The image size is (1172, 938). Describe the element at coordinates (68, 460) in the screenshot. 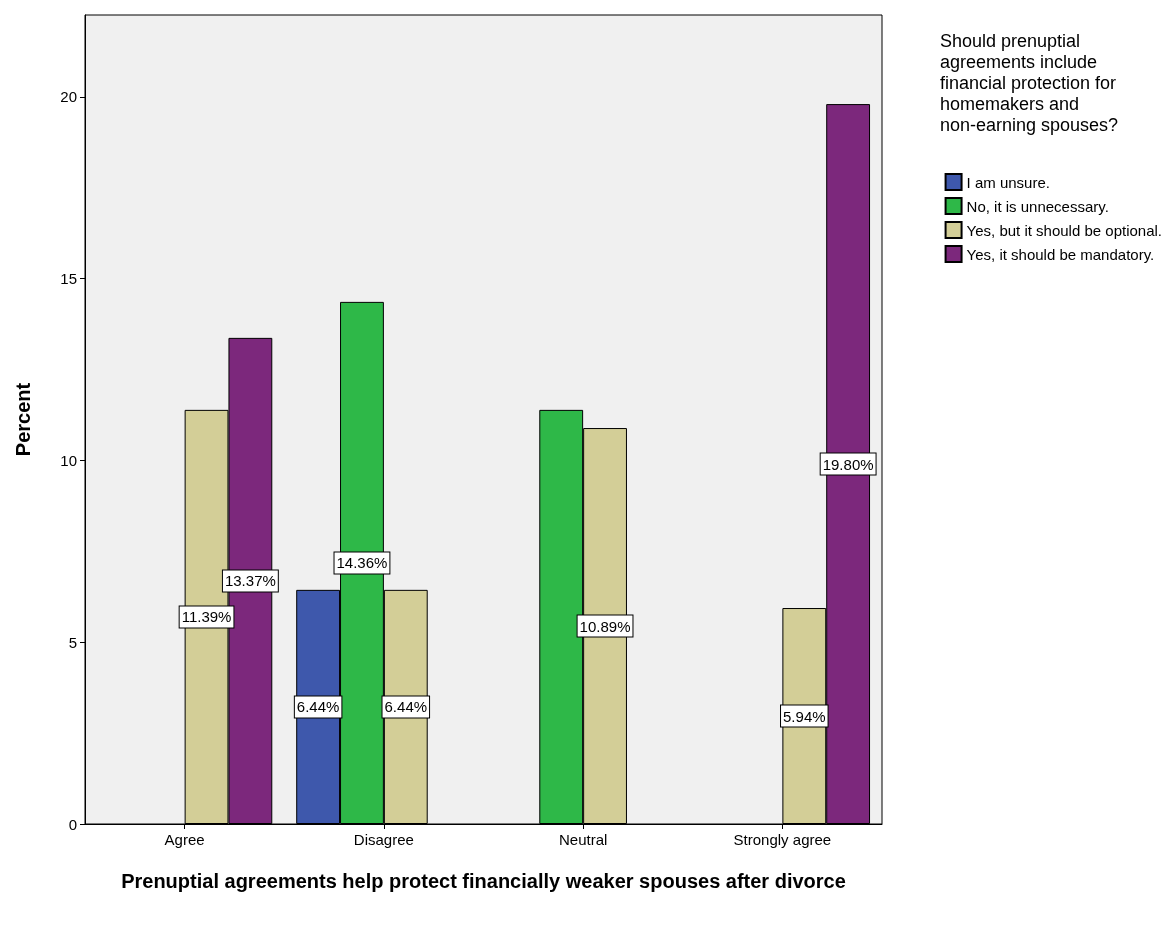

I see `y-tick-label: 10` at that location.